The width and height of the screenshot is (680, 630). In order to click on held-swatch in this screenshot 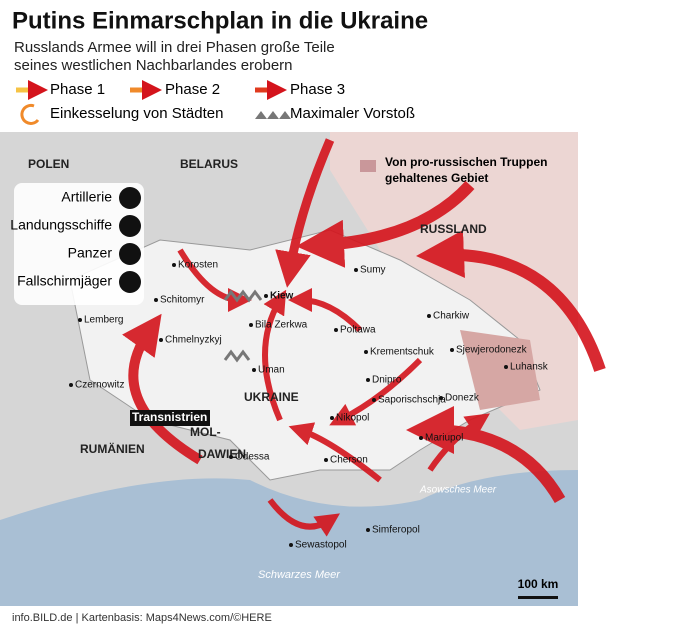, I will do `click(368, 166)`.